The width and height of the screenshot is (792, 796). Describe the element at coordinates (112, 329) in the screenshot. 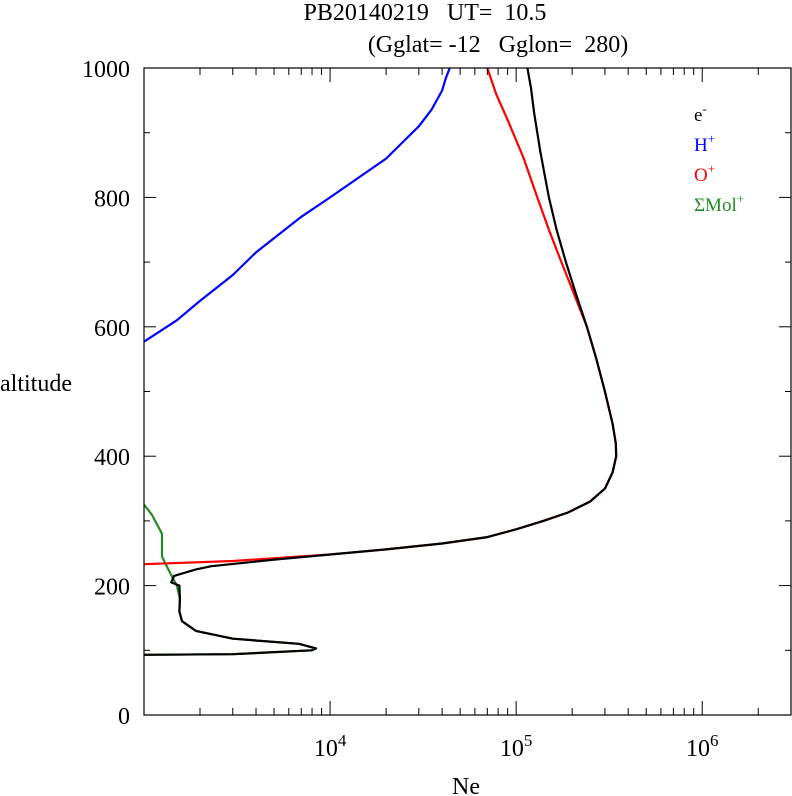

I see `y-tick-label: 600` at that location.